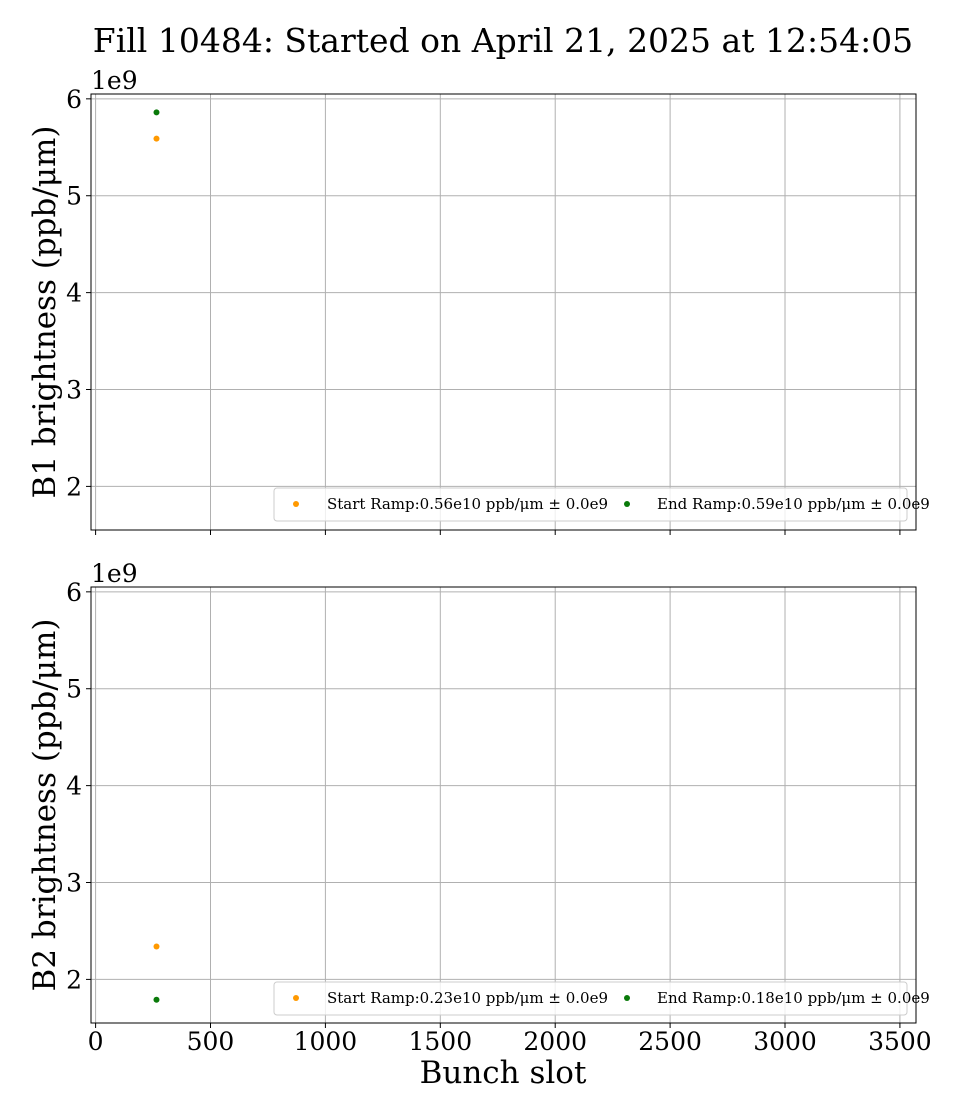 The width and height of the screenshot is (960, 1120). What do you see at coordinates (498, 532) in the screenshot?
I see `b1-x-ticks` at bounding box center [498, 532].